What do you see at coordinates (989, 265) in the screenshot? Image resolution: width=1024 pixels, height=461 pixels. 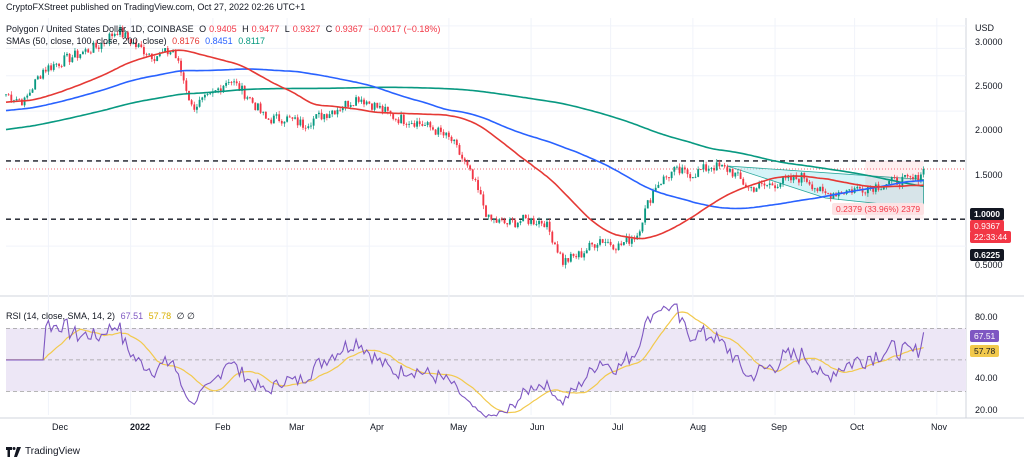 I see `price-tick: 0.5000` at bounding box center [989, 265].